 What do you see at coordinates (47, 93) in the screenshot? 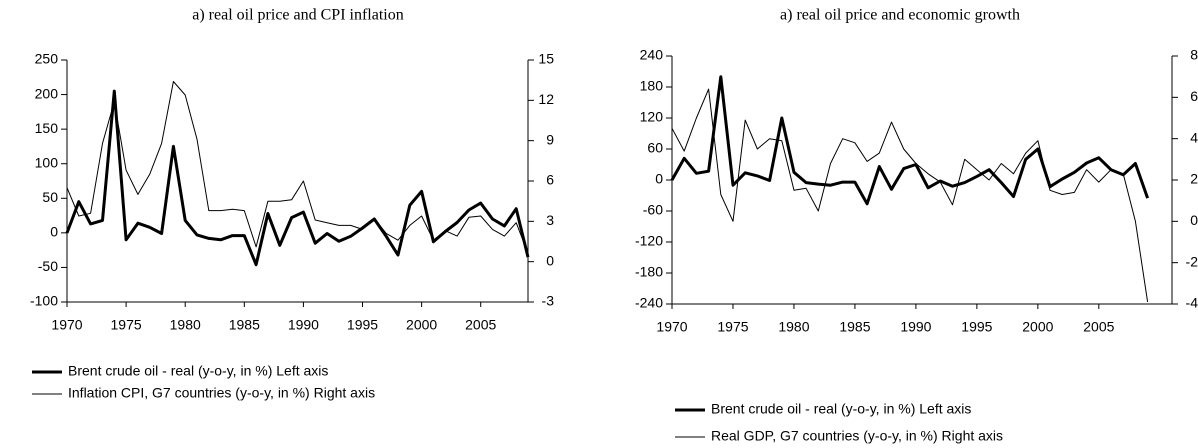
I see `y-tick-label: 200` at bounding box center [47, 93].